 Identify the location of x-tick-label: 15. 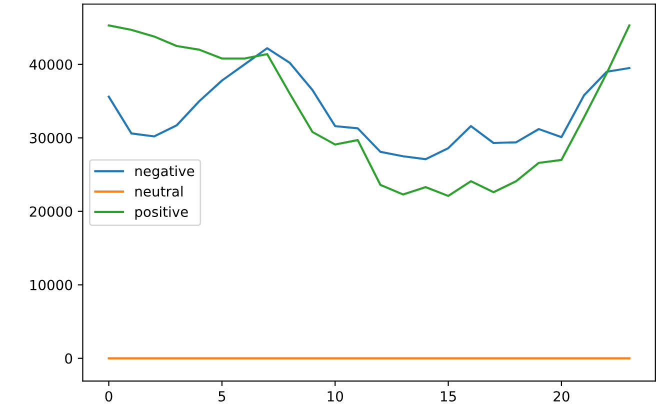
(448, 396).